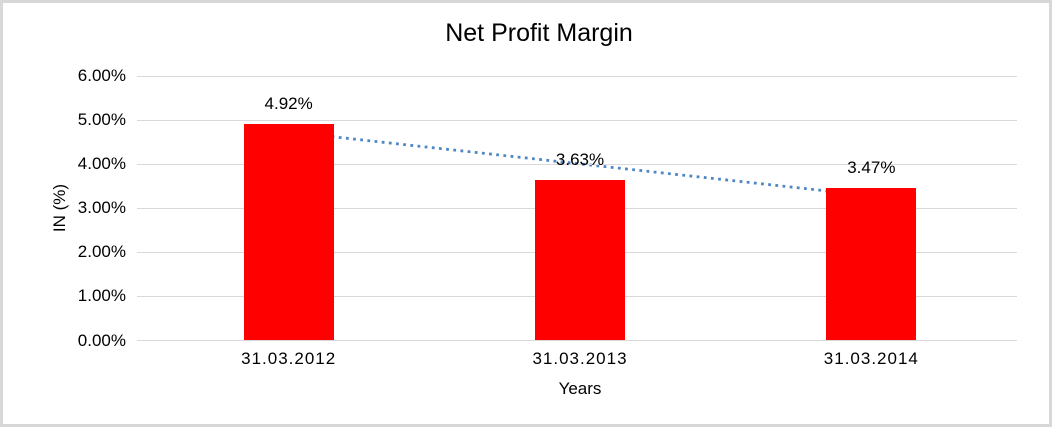 The height and width of the screenshot is (427, 1052). I want to click on bar-data-label: 3.63%, so click(580, 160).